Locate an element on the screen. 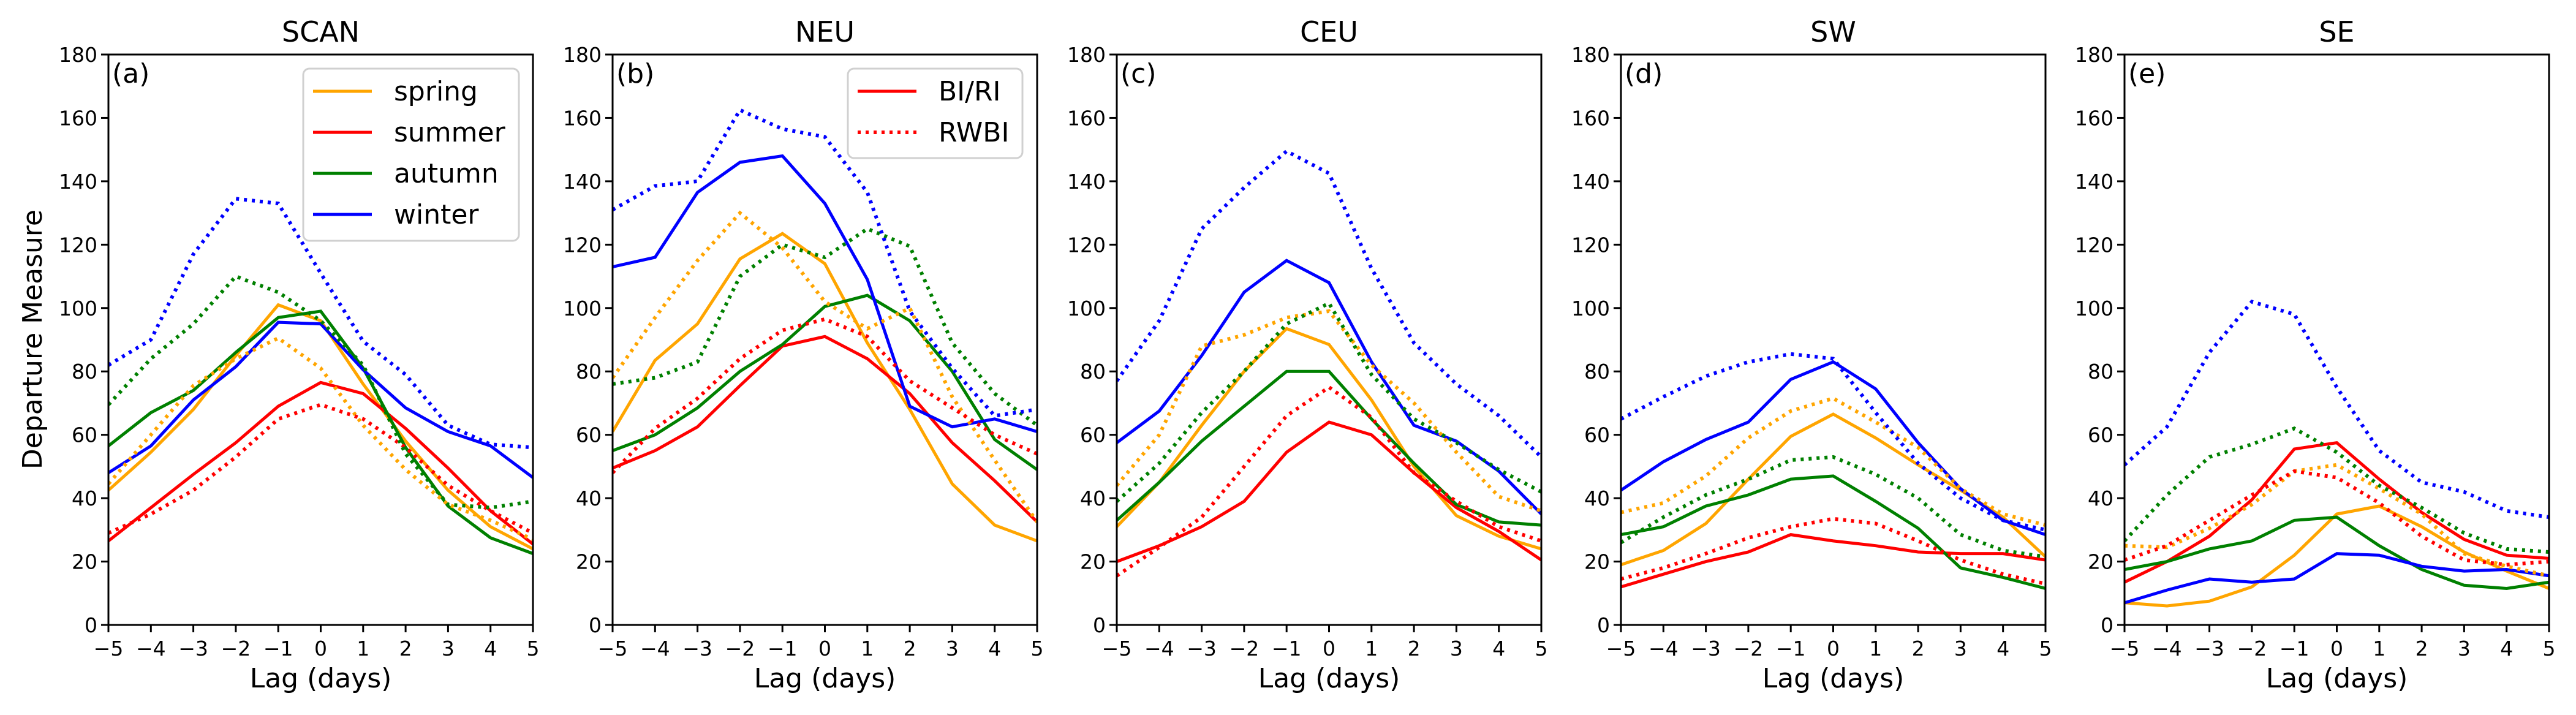  series-line-spring-rwbi is located at coordinates (825, 366).